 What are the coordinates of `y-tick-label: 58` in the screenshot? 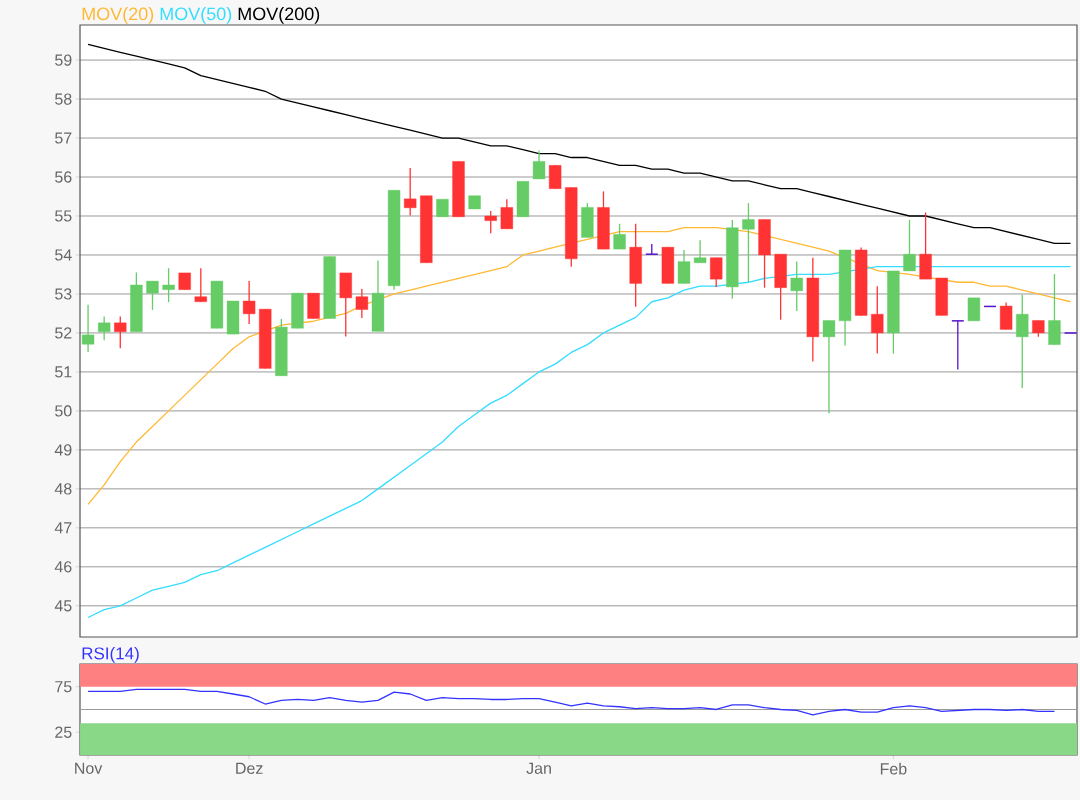 It's located at (63, 99).